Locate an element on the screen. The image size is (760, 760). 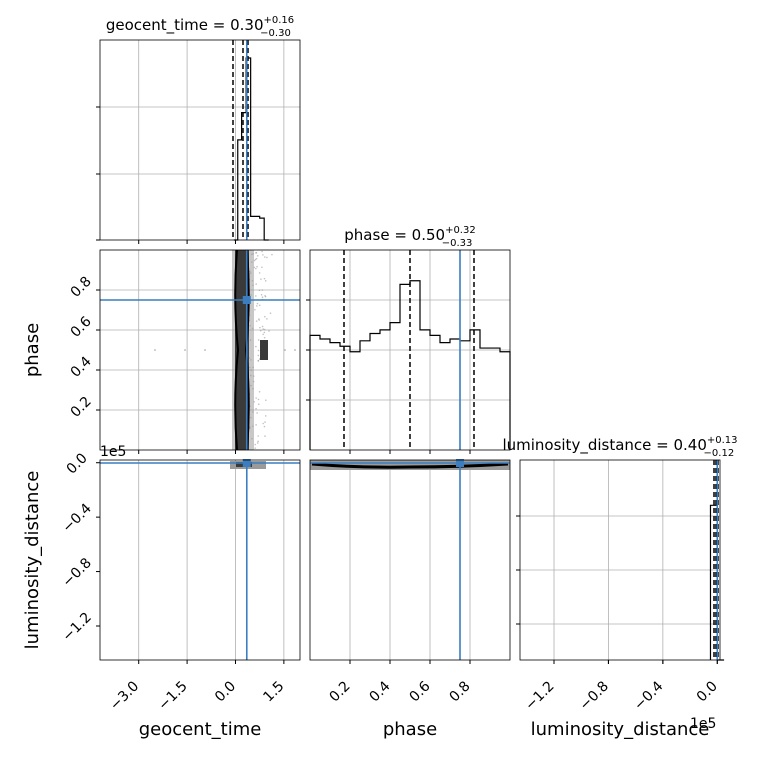
panel-title-phase: phase = 0.50+0.32 −0.33 is located at coordinates (409, 237).